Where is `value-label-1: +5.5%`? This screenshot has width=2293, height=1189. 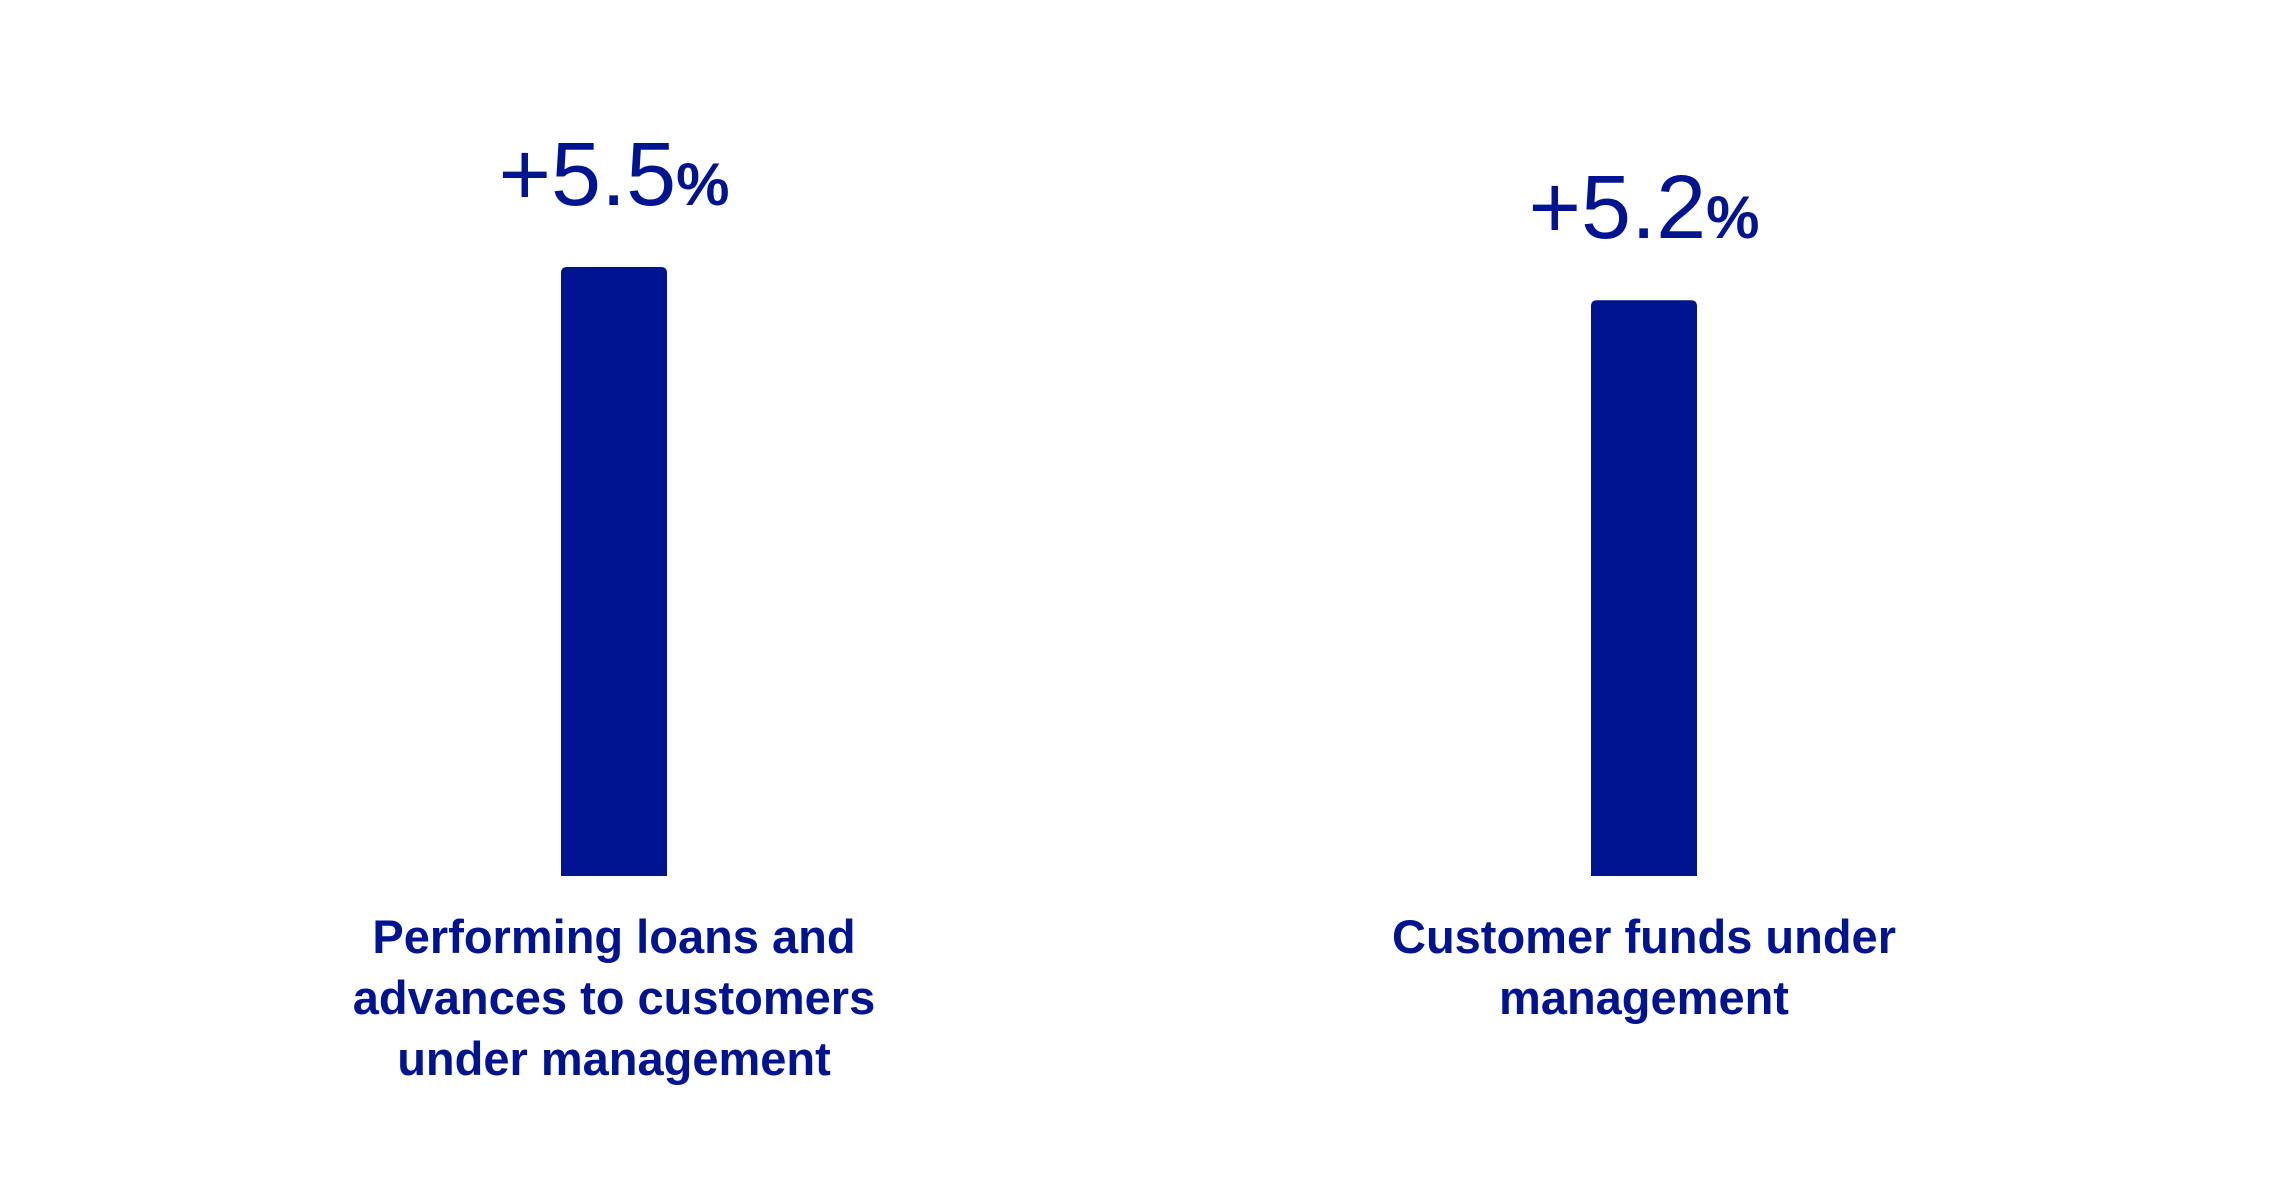 value-label-1: +5.5% is located at coordinates (613, 175).